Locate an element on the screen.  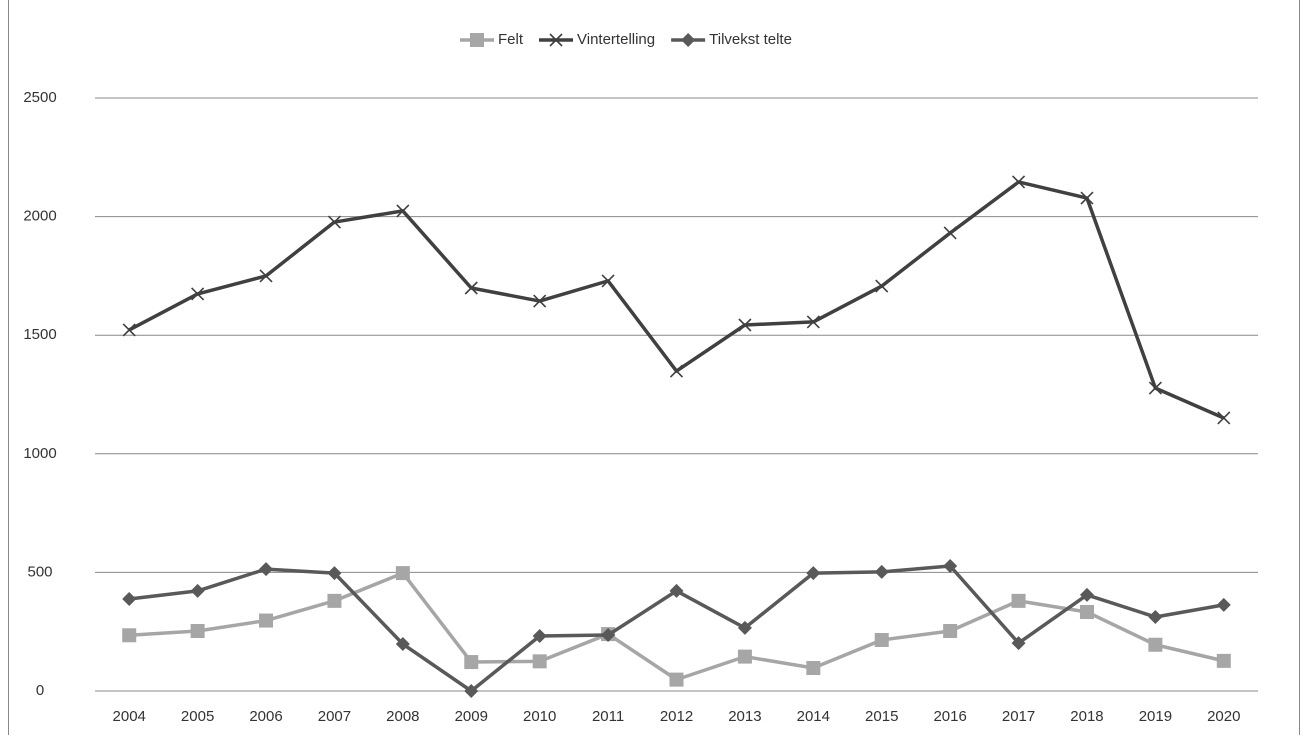
x-tick-label: 2016 is located at coordinates (949, 716).